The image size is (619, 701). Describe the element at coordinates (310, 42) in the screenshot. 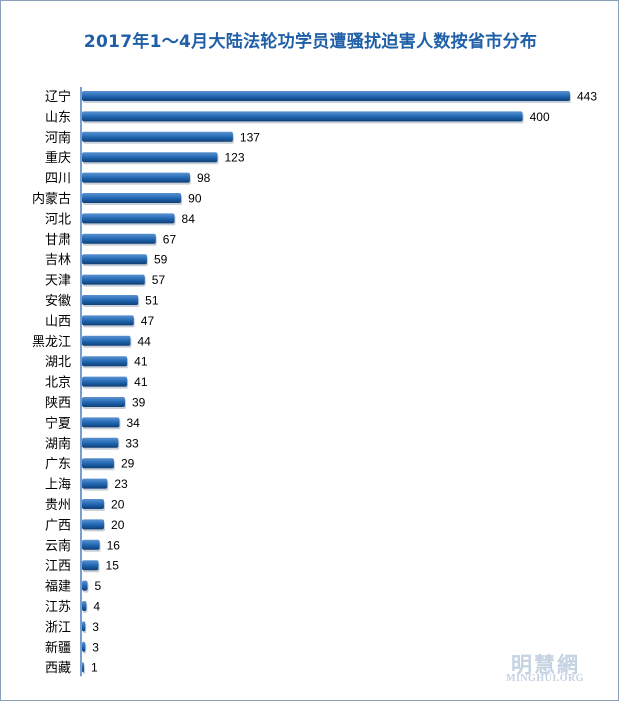

I see `chart-title: 2017年1～4月大陆法轮功学员遭骚扰迫害人数按省市分布` at that location.